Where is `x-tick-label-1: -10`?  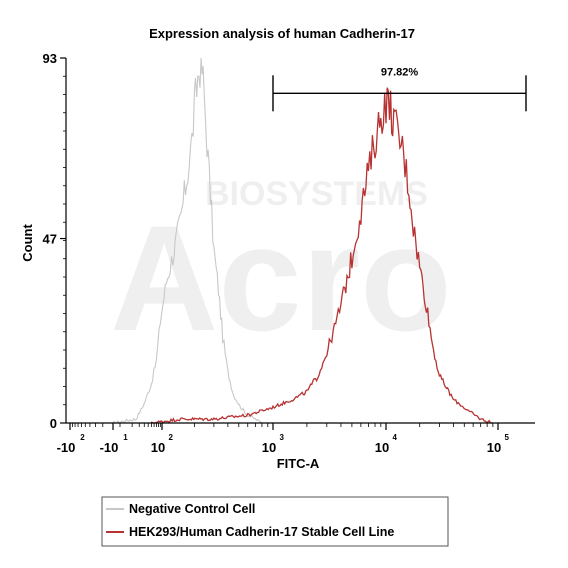 x-tick-label-1: -10 is located at coordinates (109, 447).